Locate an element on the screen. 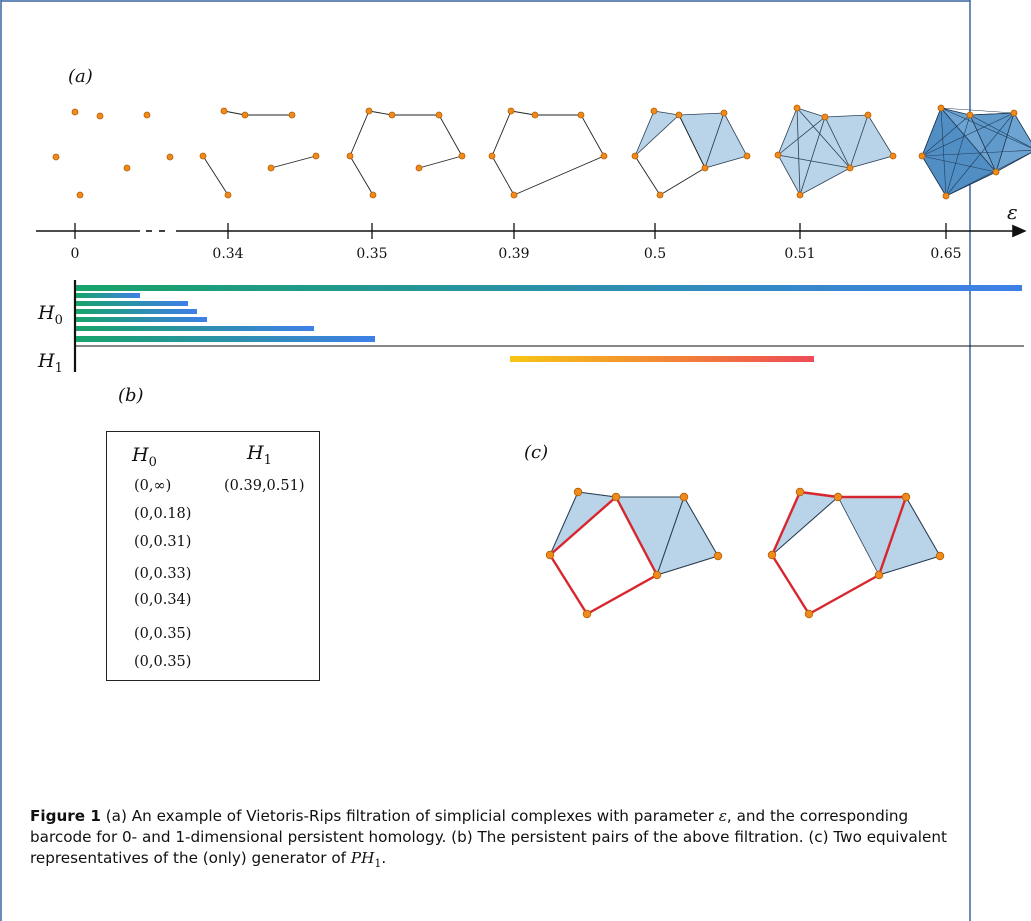 This screenshot has width=1031, height=921. epsilon-symbol: ε is located at coordinates (1012, 212).